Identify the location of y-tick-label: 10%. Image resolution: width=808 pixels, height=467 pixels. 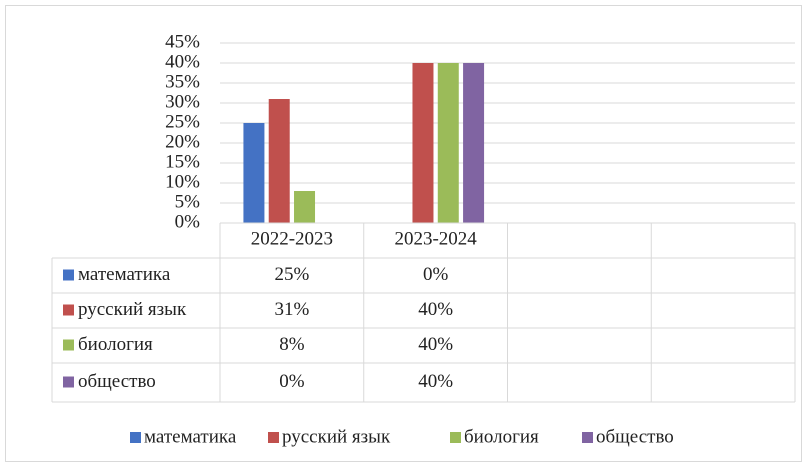
(182, 181).